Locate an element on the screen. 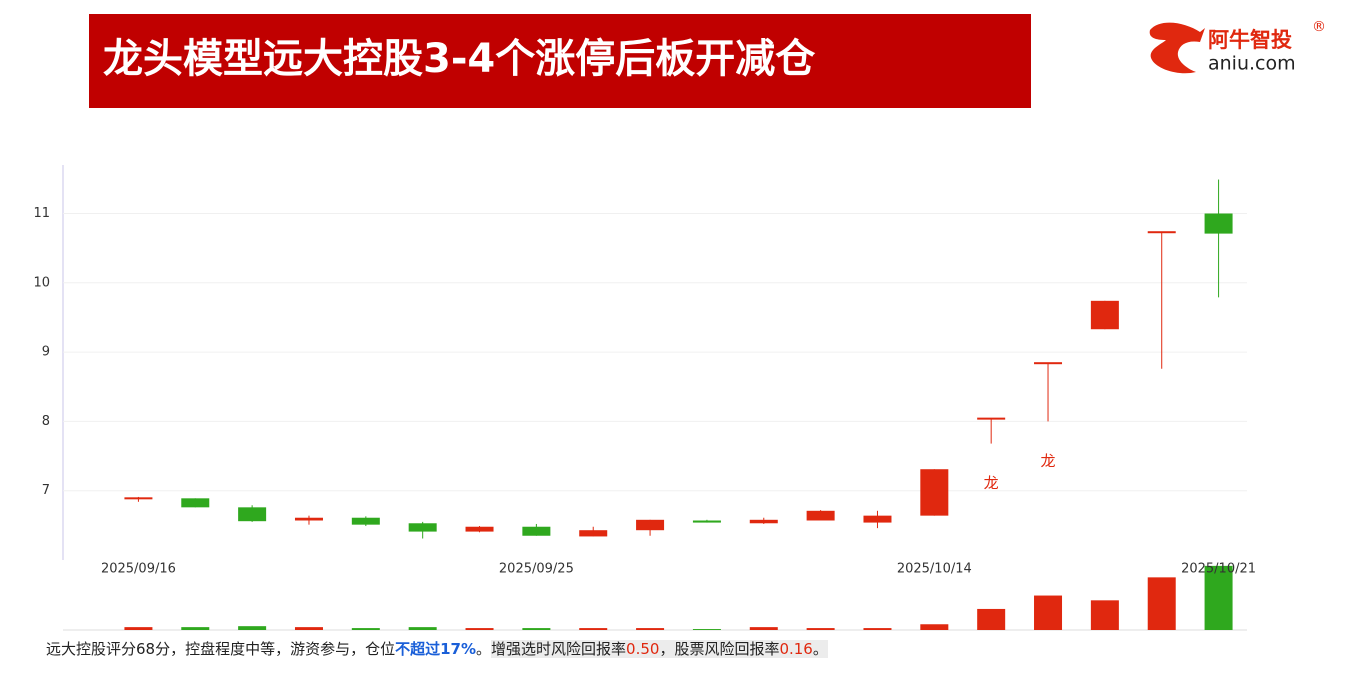 This screenshot has width=1362, height=678. footer-text: 远大控股评分68分，控盘程度中等，游资参与，仓位 is located at coordinates (221, 649).